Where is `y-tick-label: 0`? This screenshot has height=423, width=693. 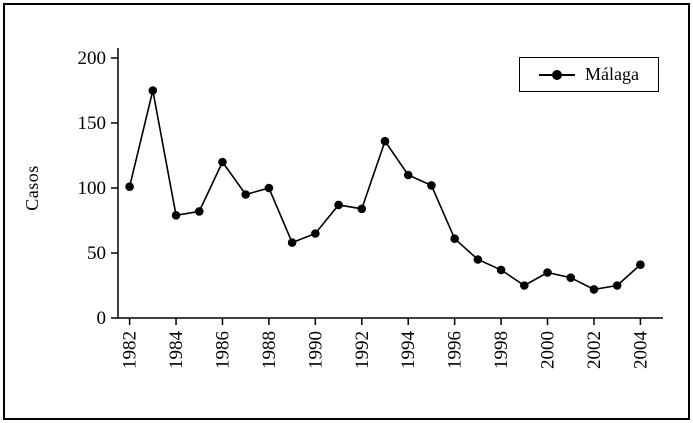 y-tick-label: 0 is located at coordinates (102, 318).